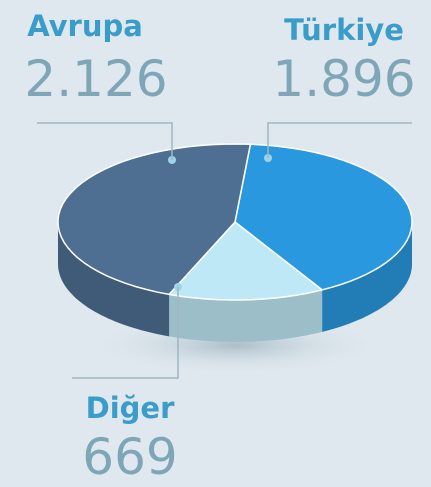  What do you see at coordinates (343, 79) in the screenshot?
I see `label-value: 1.896` at bounding box center [343, 79].